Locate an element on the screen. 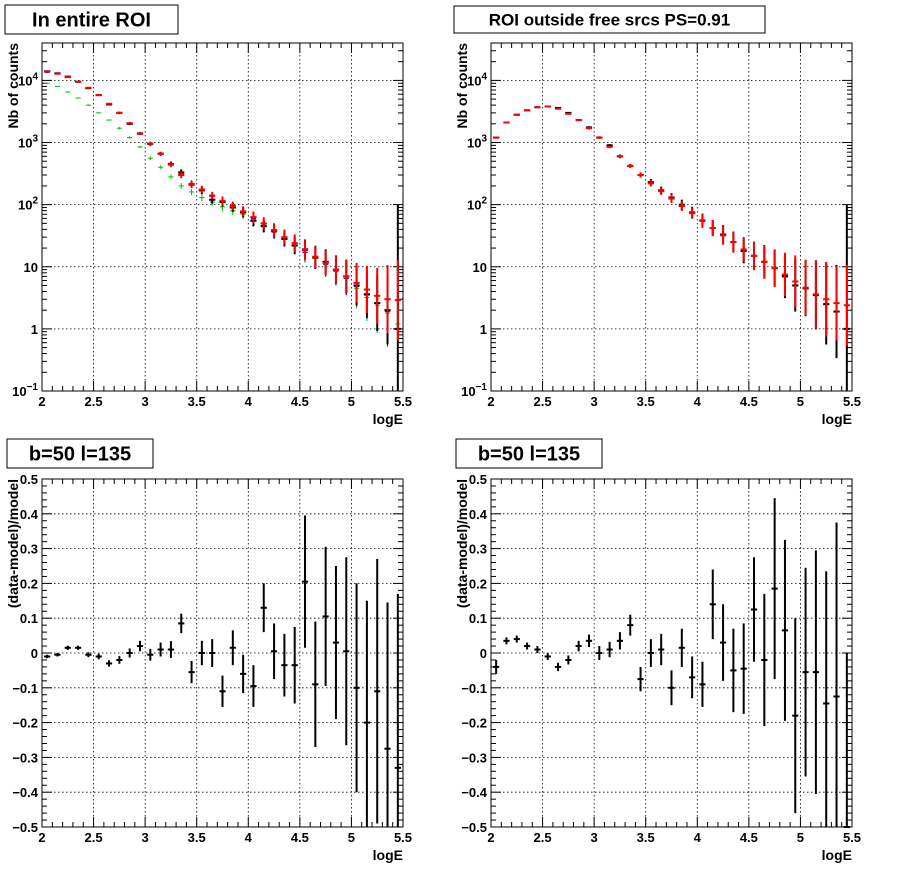 The width and height of the screenshot is (898, 871). y-tick-label: 10 is located at coordinates (480, 267).